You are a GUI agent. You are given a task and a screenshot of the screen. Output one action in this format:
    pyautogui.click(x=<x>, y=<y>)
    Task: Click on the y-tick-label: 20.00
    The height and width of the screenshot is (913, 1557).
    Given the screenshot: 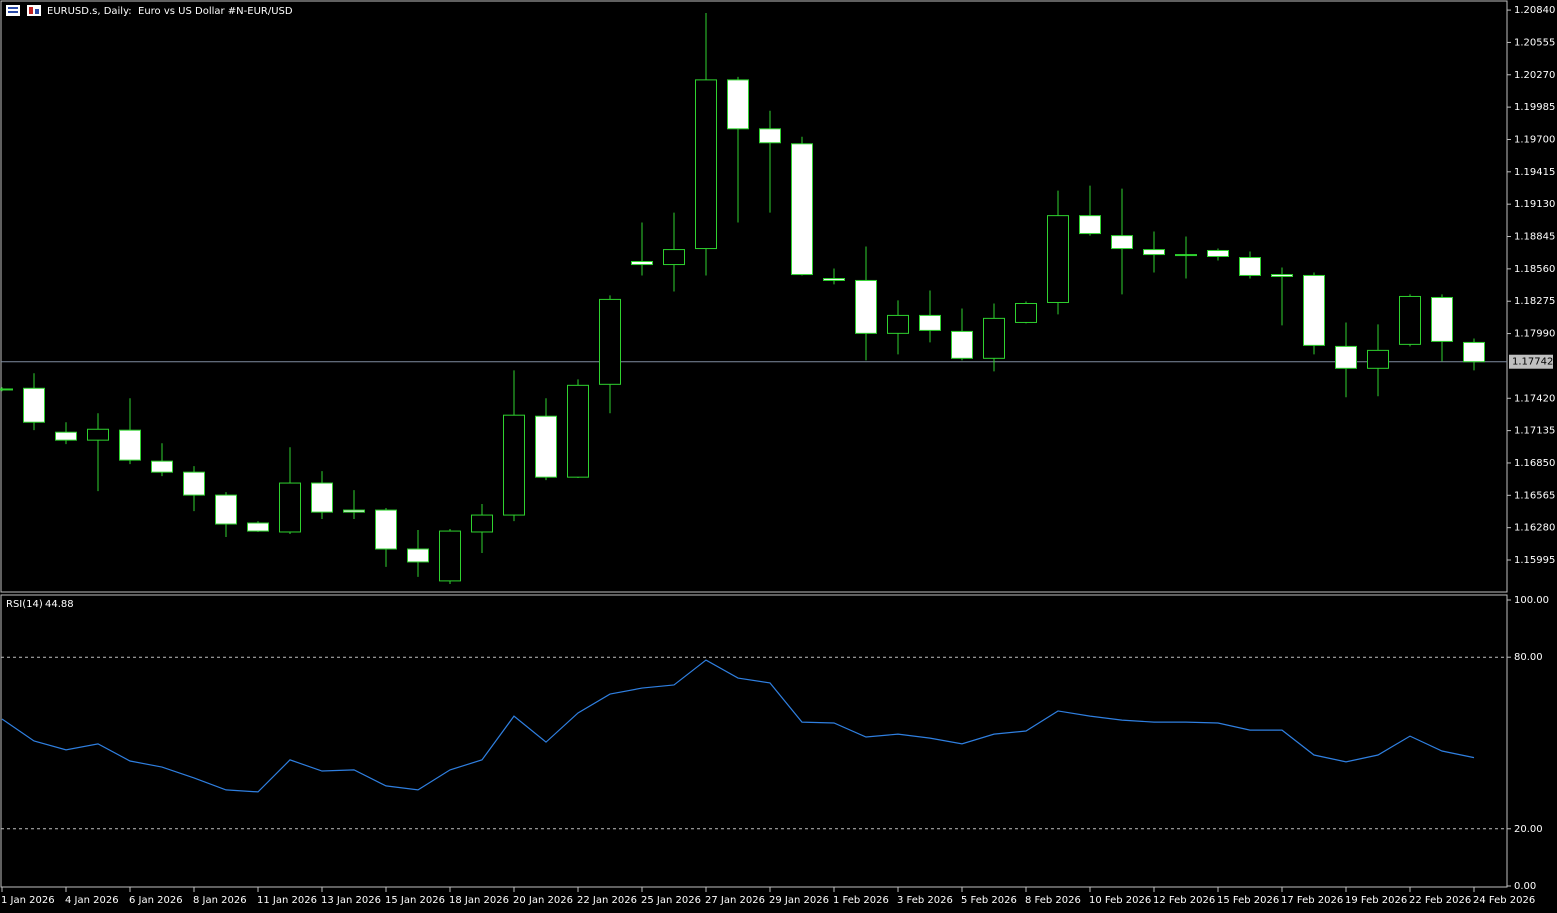 What is the action you would take?
    pyautogui.click(x=1528, y=829)
    